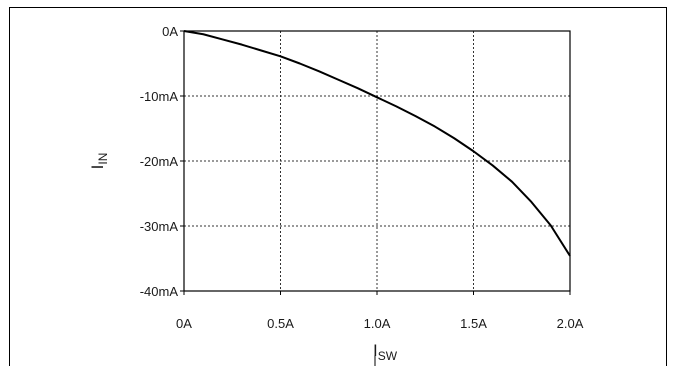 The width and height of the screenshot is (676, 371). Describe the element at coordinates (159, 226) in the screenshot. I see `y-tick-label-3: -30mA` at that location.